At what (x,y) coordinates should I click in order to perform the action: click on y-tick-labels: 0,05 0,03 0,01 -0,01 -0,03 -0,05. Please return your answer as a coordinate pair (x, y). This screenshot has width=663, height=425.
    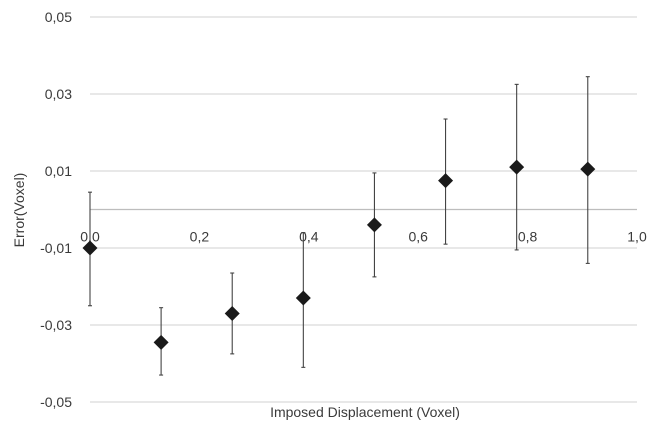
    Looking at the image, I should click on (56, 209).